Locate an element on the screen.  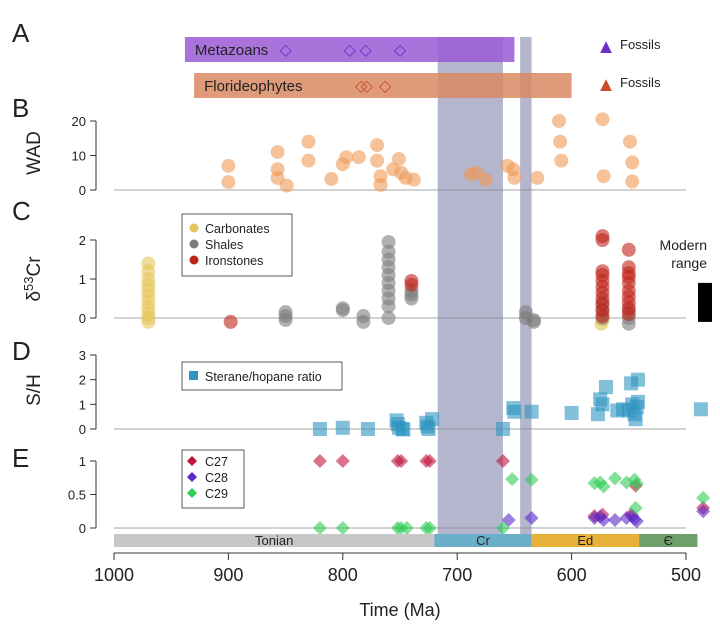
y-tick-label-E-0: 0 is located at coordinates (82, 528).